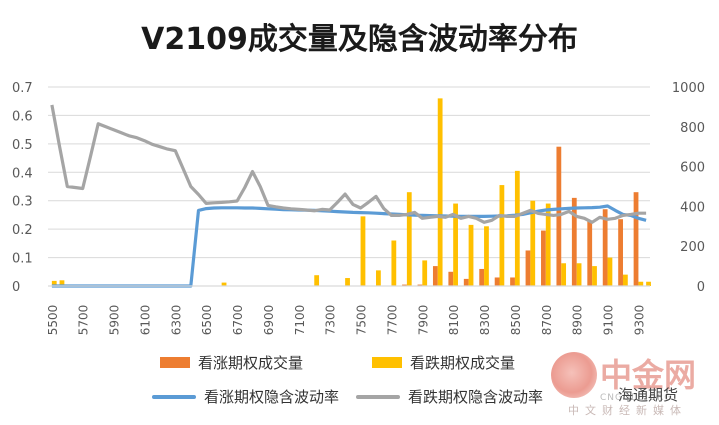 This screenshot has height=425, width=719. I want to click on legend-put-volume: 看跌期权成交量, so click(443, 362).